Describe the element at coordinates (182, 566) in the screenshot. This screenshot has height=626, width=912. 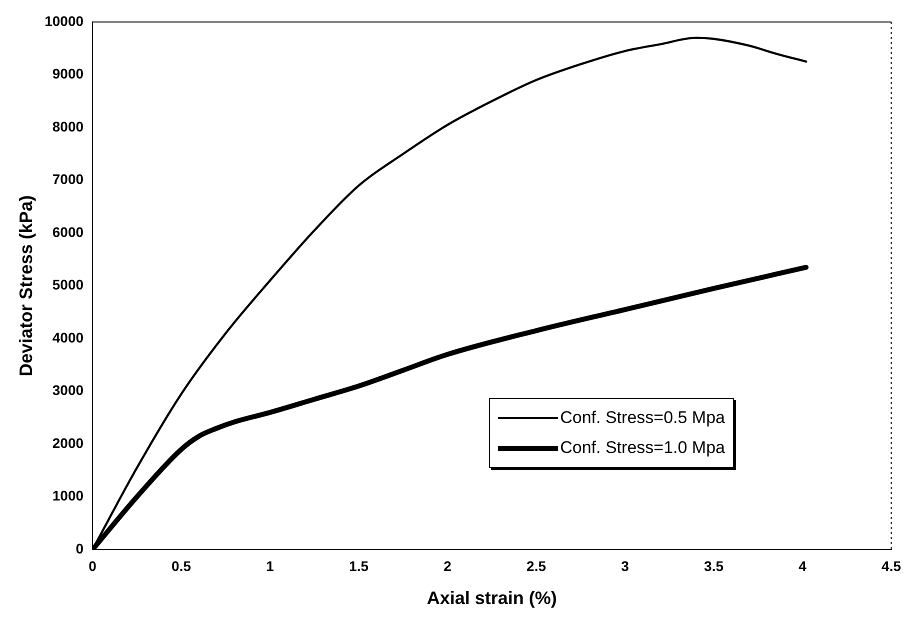
I see `x-tick-label: 0.5` at that location.